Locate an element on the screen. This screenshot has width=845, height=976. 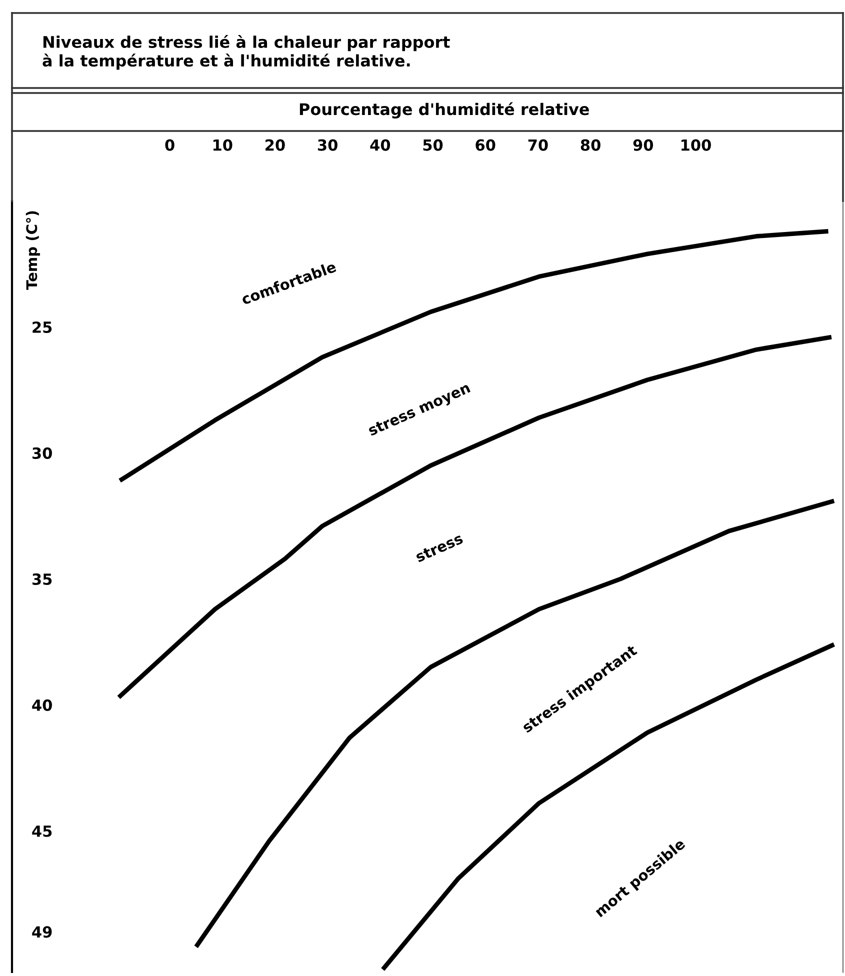
x-tick-label: 90 is located at coordinates (643, 145).